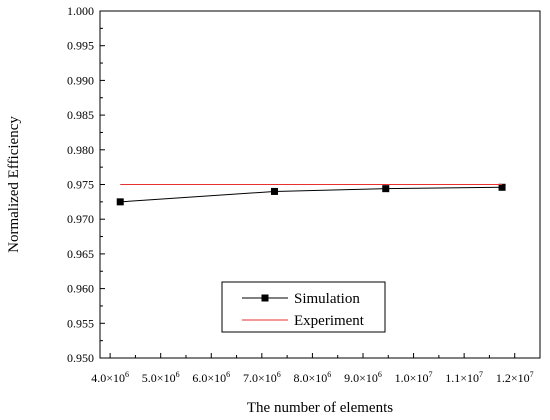 The width and height of the screenshot is (550, 420). Describe the element at coordinates (363, 377) in the screenshot. I see `x-tick-label: 9.0×10⁶` at that location.